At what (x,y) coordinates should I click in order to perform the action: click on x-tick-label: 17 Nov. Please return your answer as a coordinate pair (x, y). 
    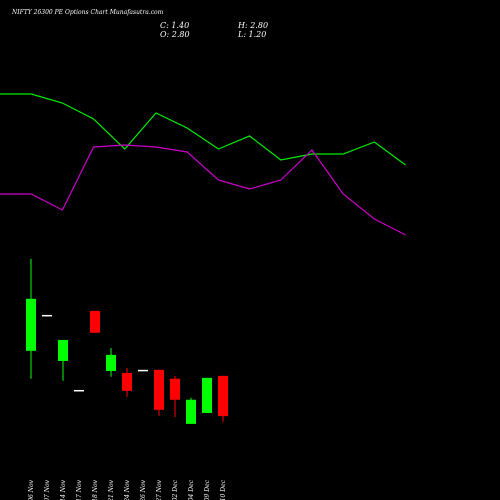
    Looking at the image, I should click on (79, 489).